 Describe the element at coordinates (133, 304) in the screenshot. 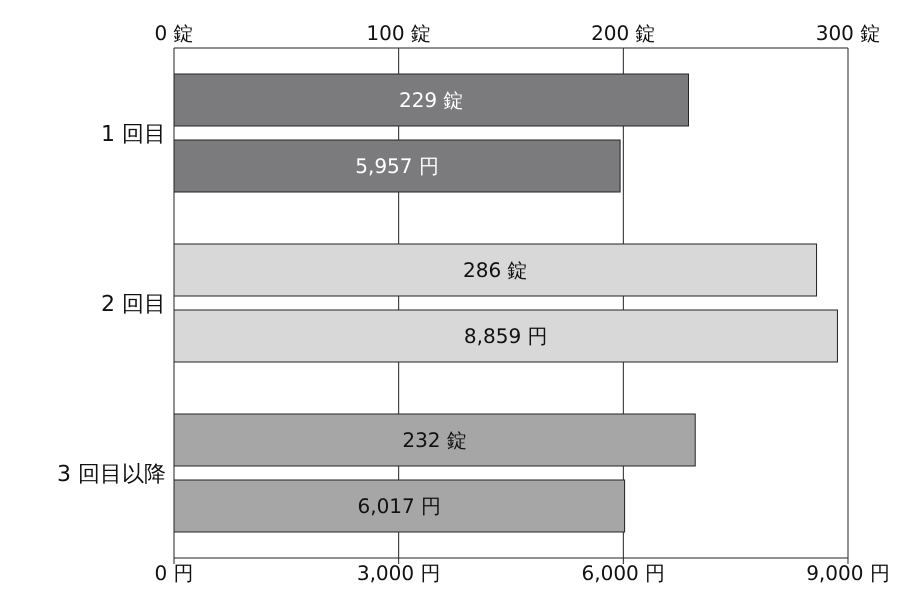

I see `y-tick-label: 2 回目` at that location.